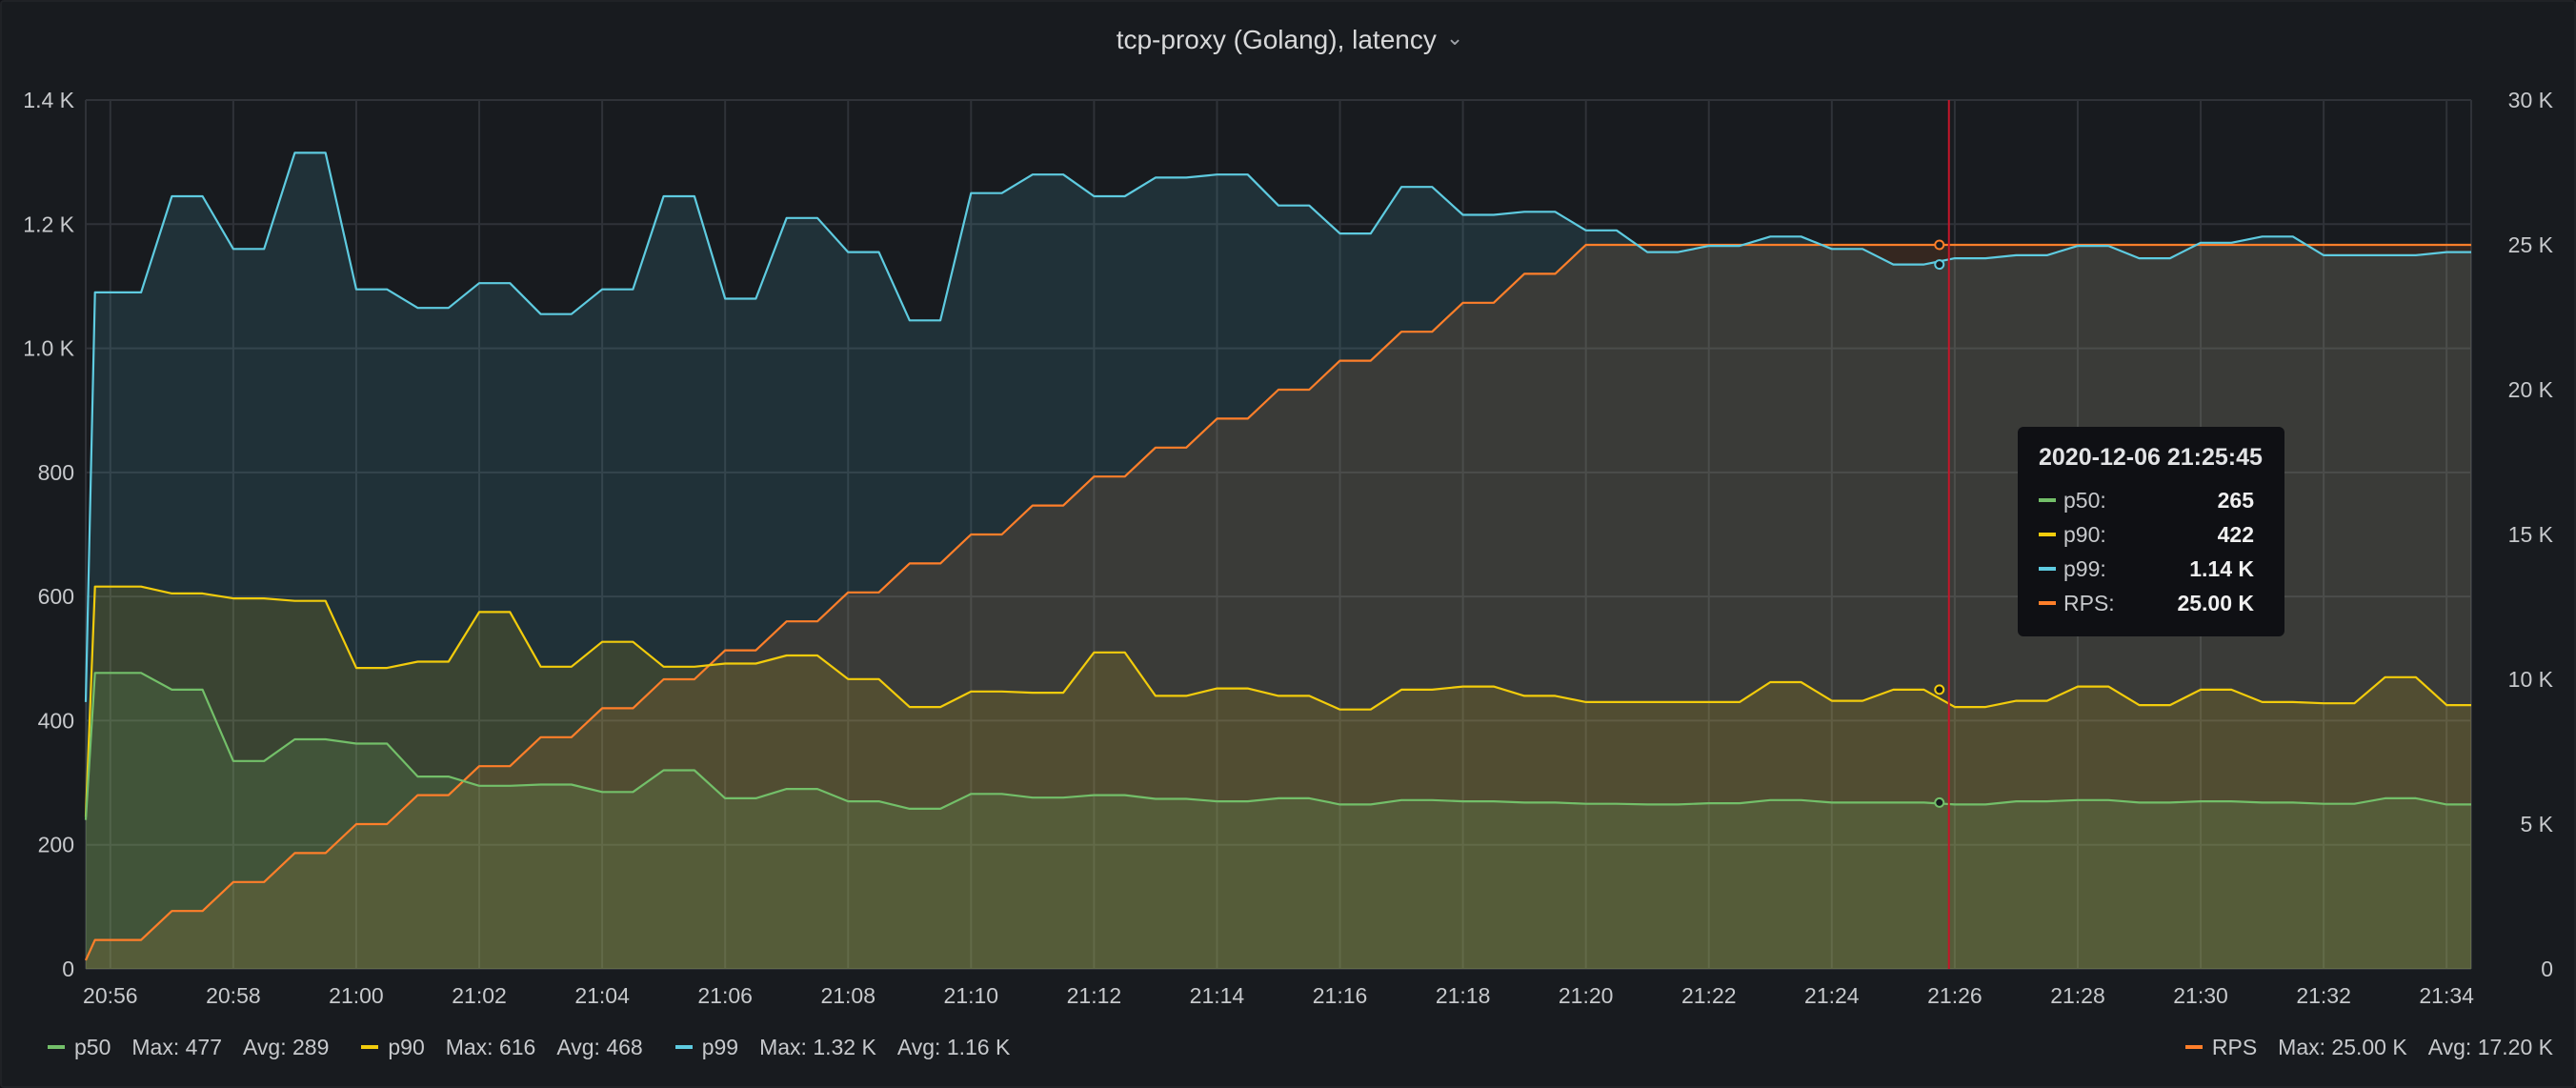 The width and height of the screenshot is (2576, 1088). Describe the element at coordinates (2234, 1046) in the screenshot. I see `legend-series-name: RPS` at that location.